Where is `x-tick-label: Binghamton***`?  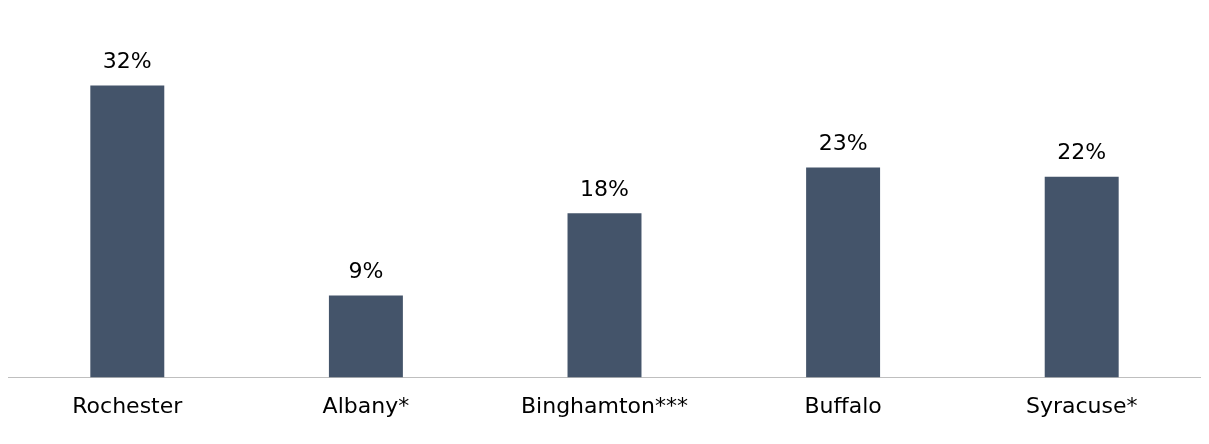 x-tick-label: Binghamton*** is located at coordinates (604, 405).